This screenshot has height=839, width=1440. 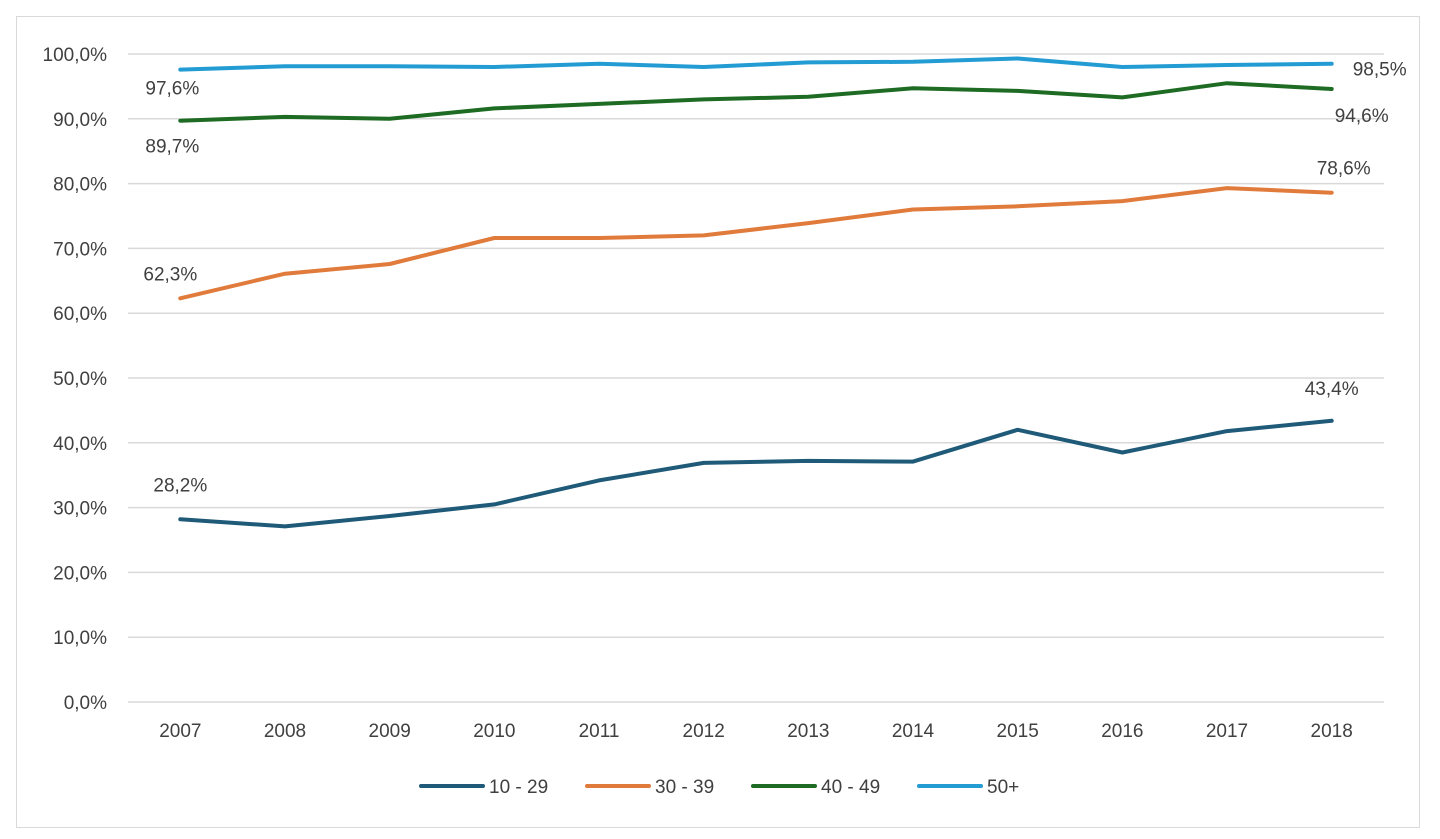 What do you see at coordinates (808, 731) in the screenshot?
I see `x-tick-label: 2013` at bounding box center [808, 731].